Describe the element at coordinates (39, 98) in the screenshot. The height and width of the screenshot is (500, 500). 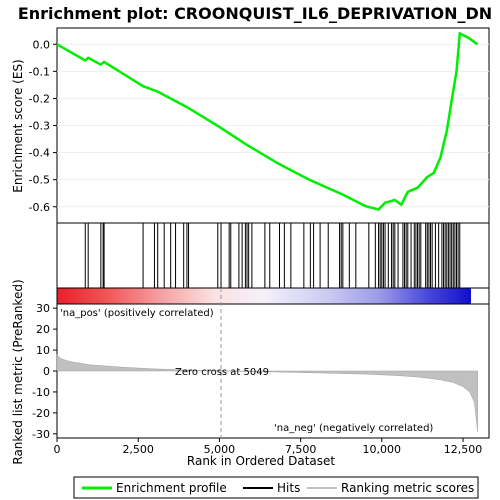
I see `es-y-tick-label: -0.2` at that location.